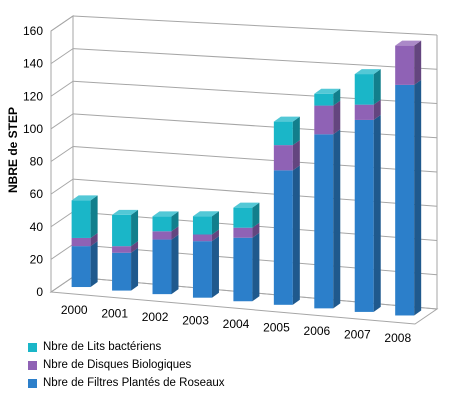  I want to click on y-tick-label: 40, so click(37, 227).